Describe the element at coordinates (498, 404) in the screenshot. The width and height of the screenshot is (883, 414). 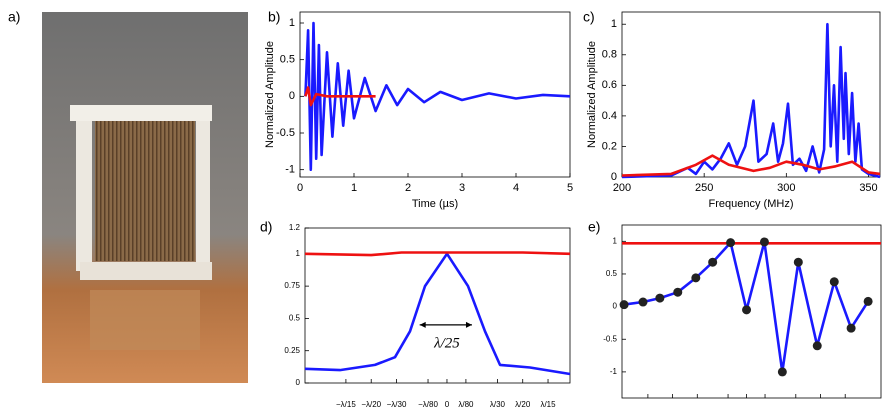
I see `x-tick-label: λ/30` at that location.